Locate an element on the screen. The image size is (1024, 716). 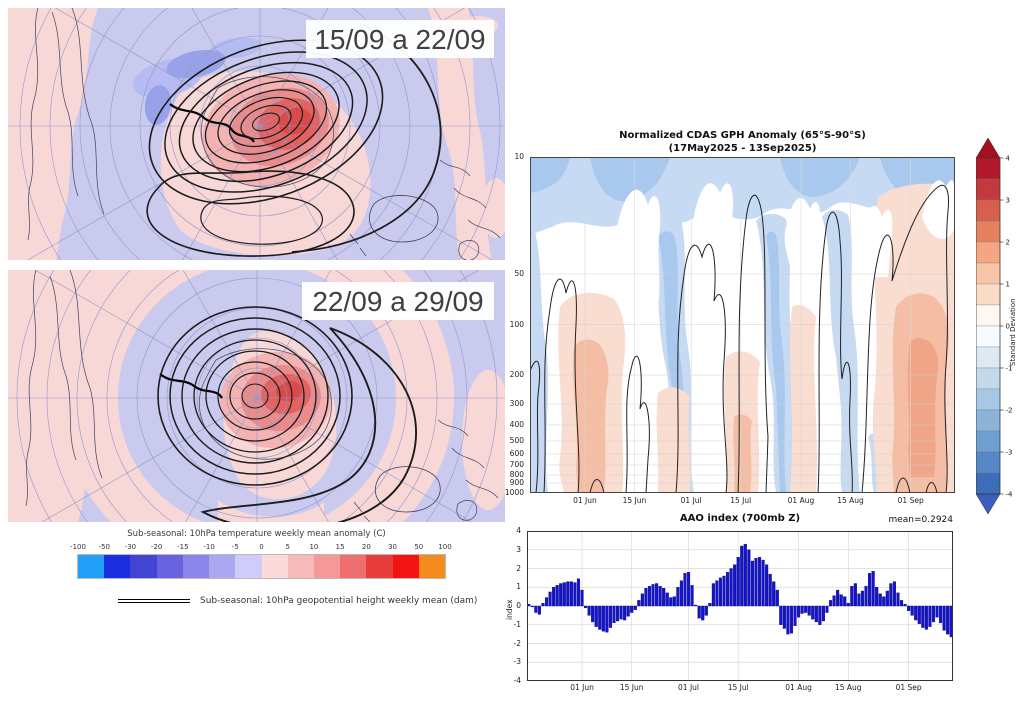
gph-x-tick: 01 Jun is located at coordinates (585, 500).